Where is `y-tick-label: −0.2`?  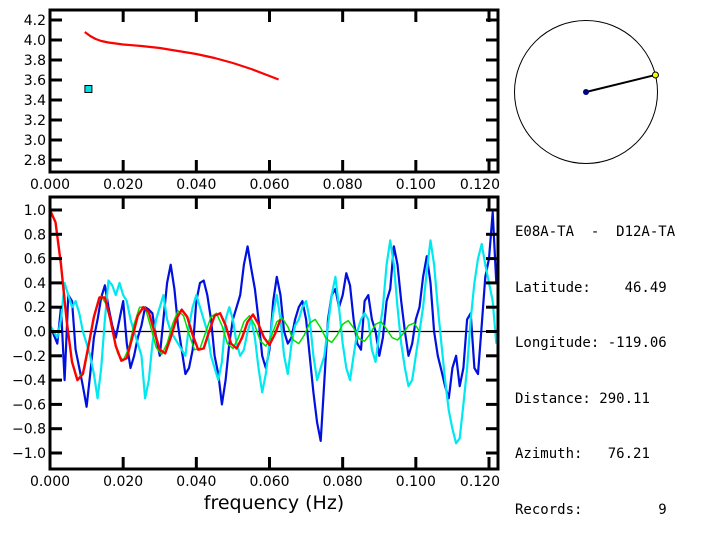 y-tick-label: −0.2 is located at coordinates (29, 357).